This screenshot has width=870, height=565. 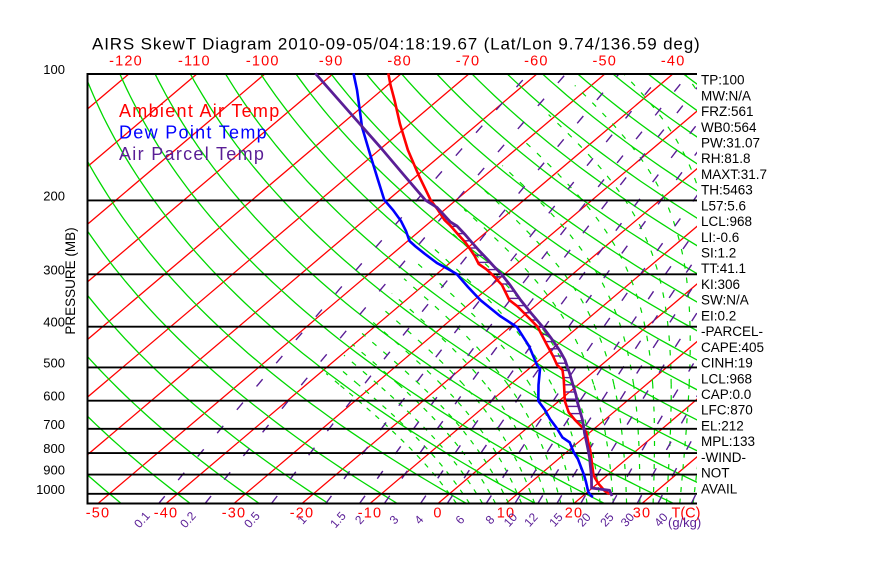 I want to click on svg-text: 1000, so click(x=50, y=489).